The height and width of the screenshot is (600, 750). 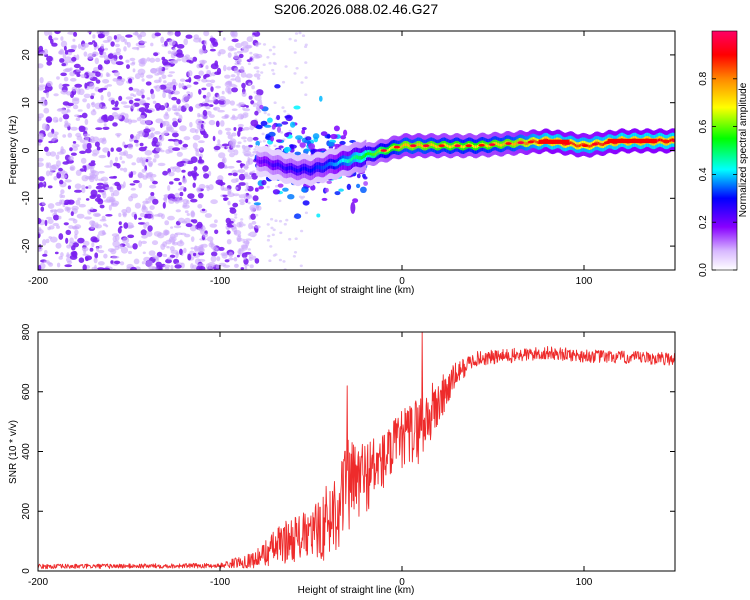 I want to click on spectrogram-peak-cell, so click(x=426, y=146).